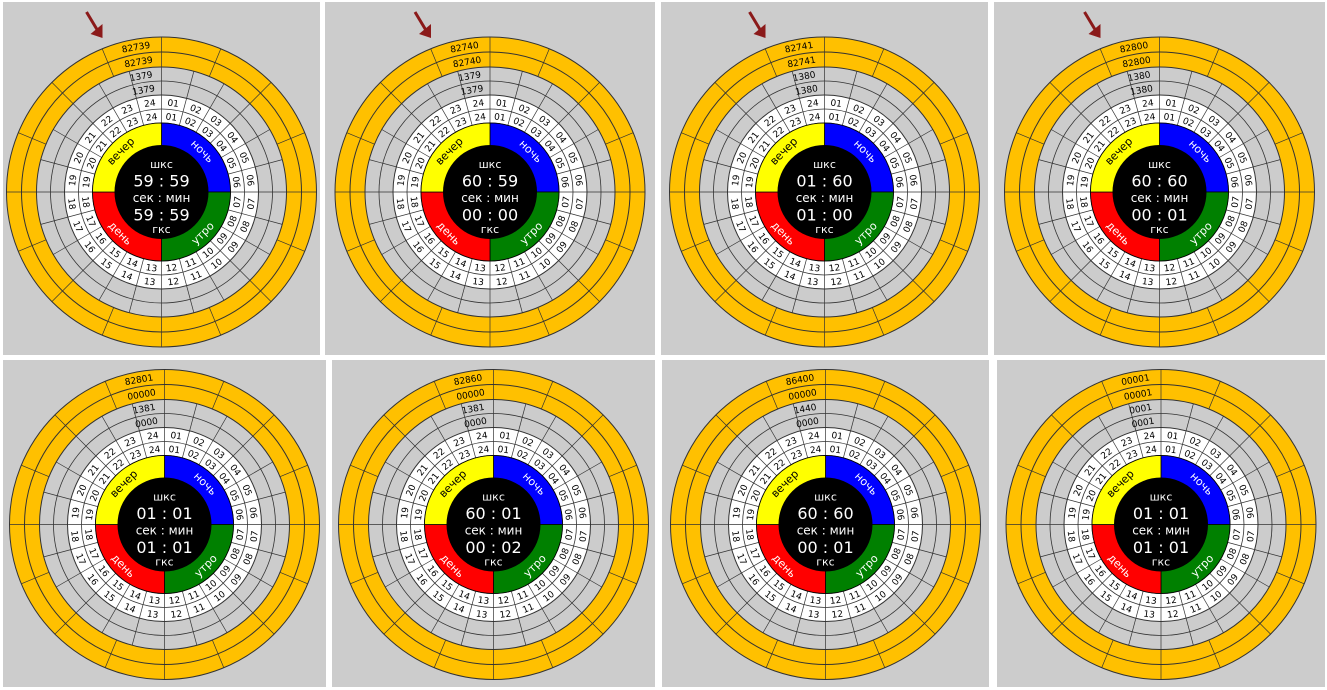 This screenshot has width=1327, height=690. Describe the element at coordinates (164, 561) in the screenshot. I see `center-text: гкс` at that location.